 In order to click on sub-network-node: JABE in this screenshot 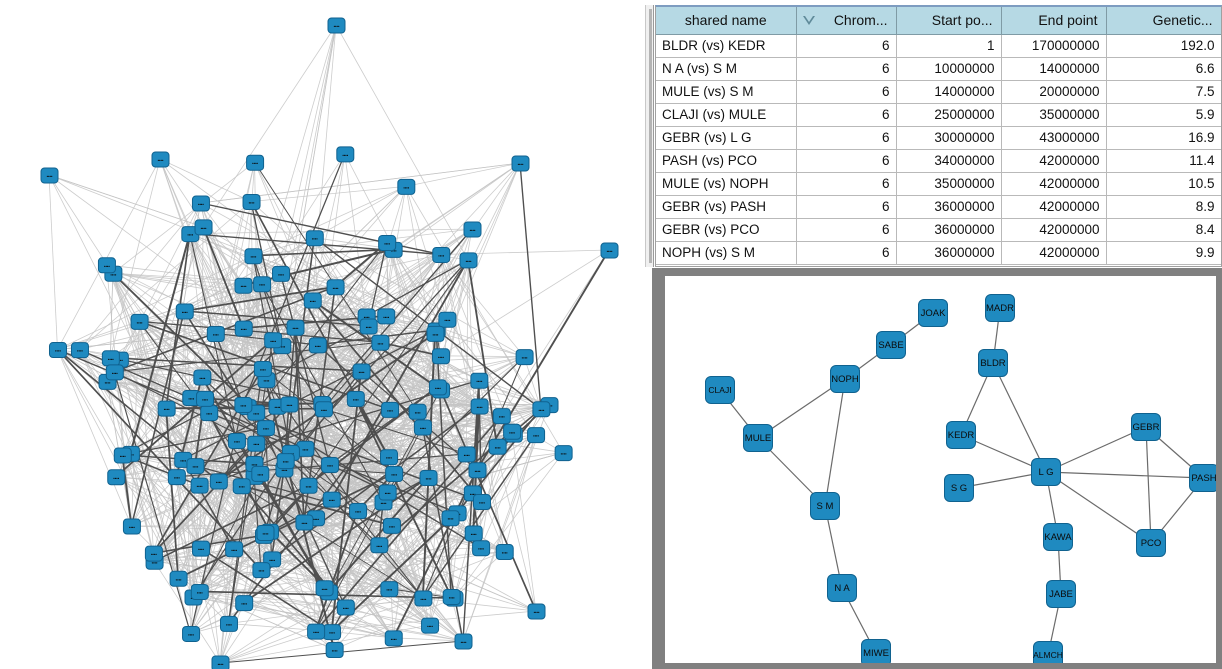, I will do `click(1061, 594)`.